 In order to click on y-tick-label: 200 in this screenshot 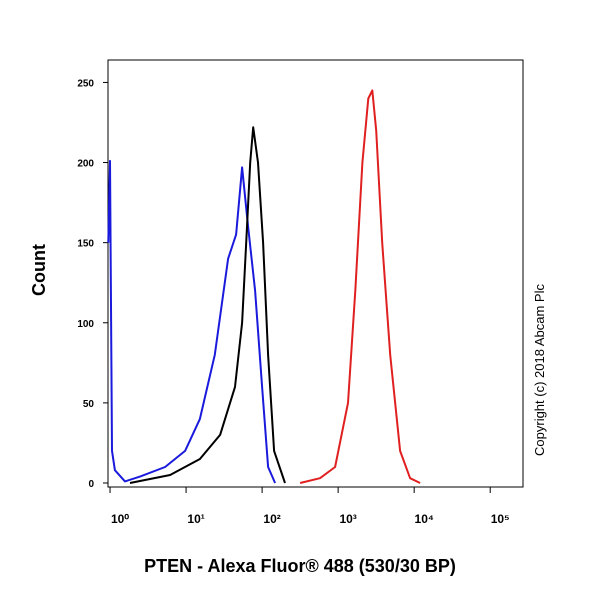, I will do `click(85, 164)`.